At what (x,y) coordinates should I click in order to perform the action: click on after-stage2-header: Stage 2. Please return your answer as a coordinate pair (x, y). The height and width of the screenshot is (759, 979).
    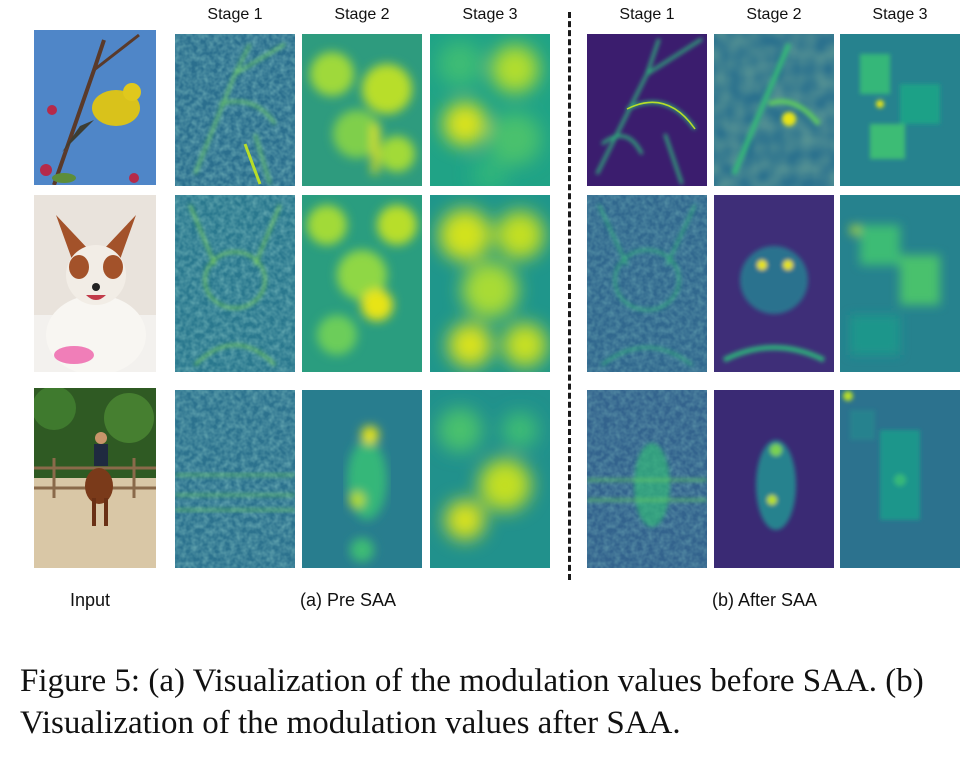
    Looking at the image, I should click on (774, 14).